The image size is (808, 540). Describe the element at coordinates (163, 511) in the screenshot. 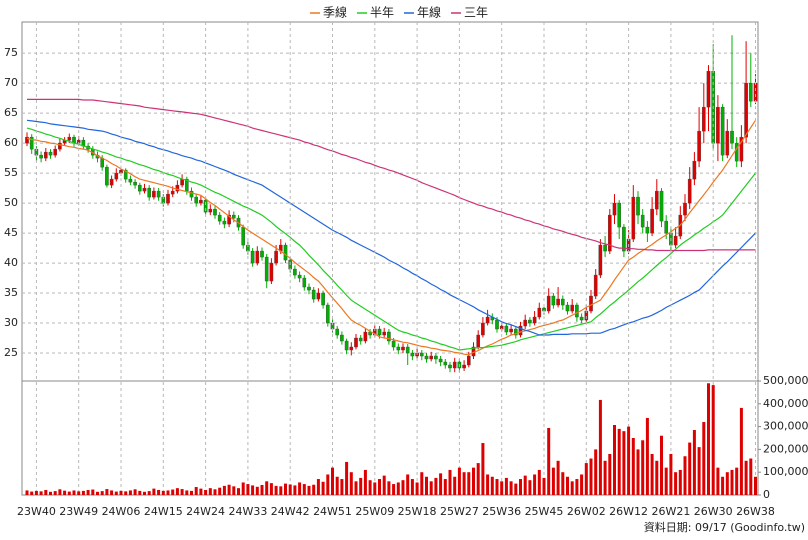

I see `x-tick-label: 24W15` at that location.